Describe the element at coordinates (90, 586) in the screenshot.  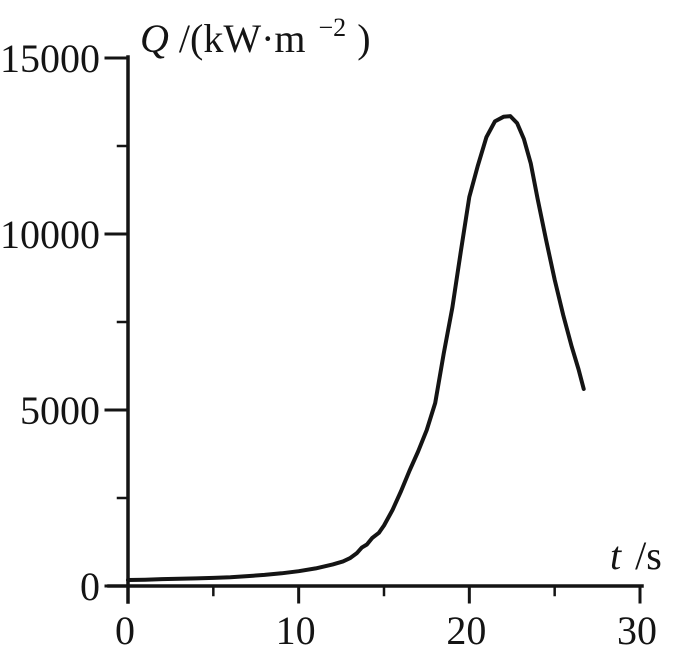
I see `y-tick-label: 0` at that location.